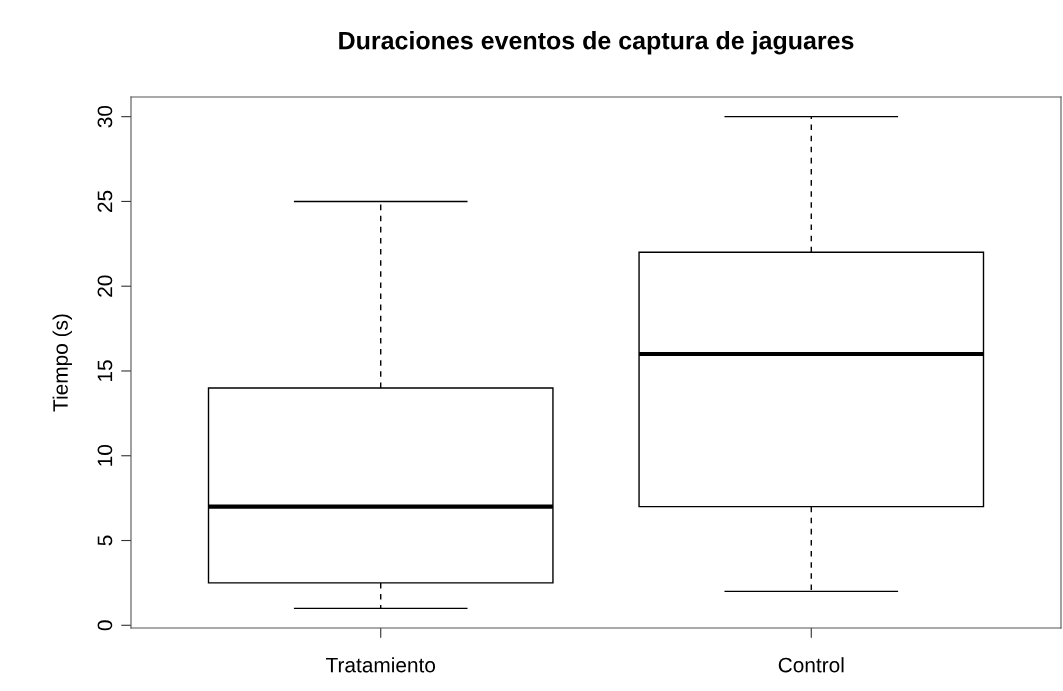 The width and height of the screenshot is (1063, 691). I want to click on chart-title: Duraciones eventos de captura de jaguares, so click(596, 43).